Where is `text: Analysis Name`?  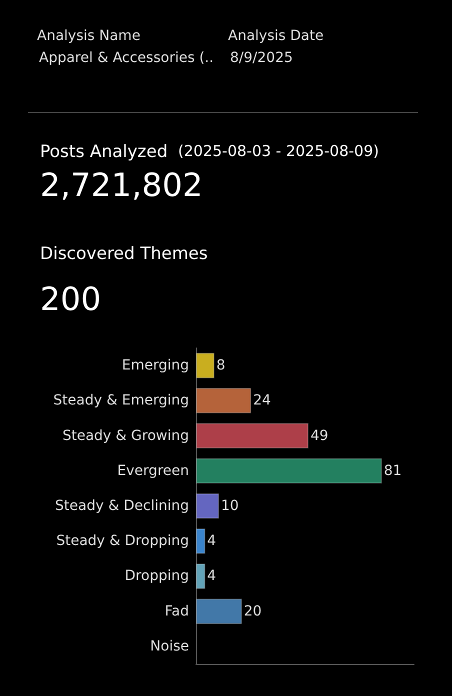
text: Analysis Name is located at coordinates (88, 36).